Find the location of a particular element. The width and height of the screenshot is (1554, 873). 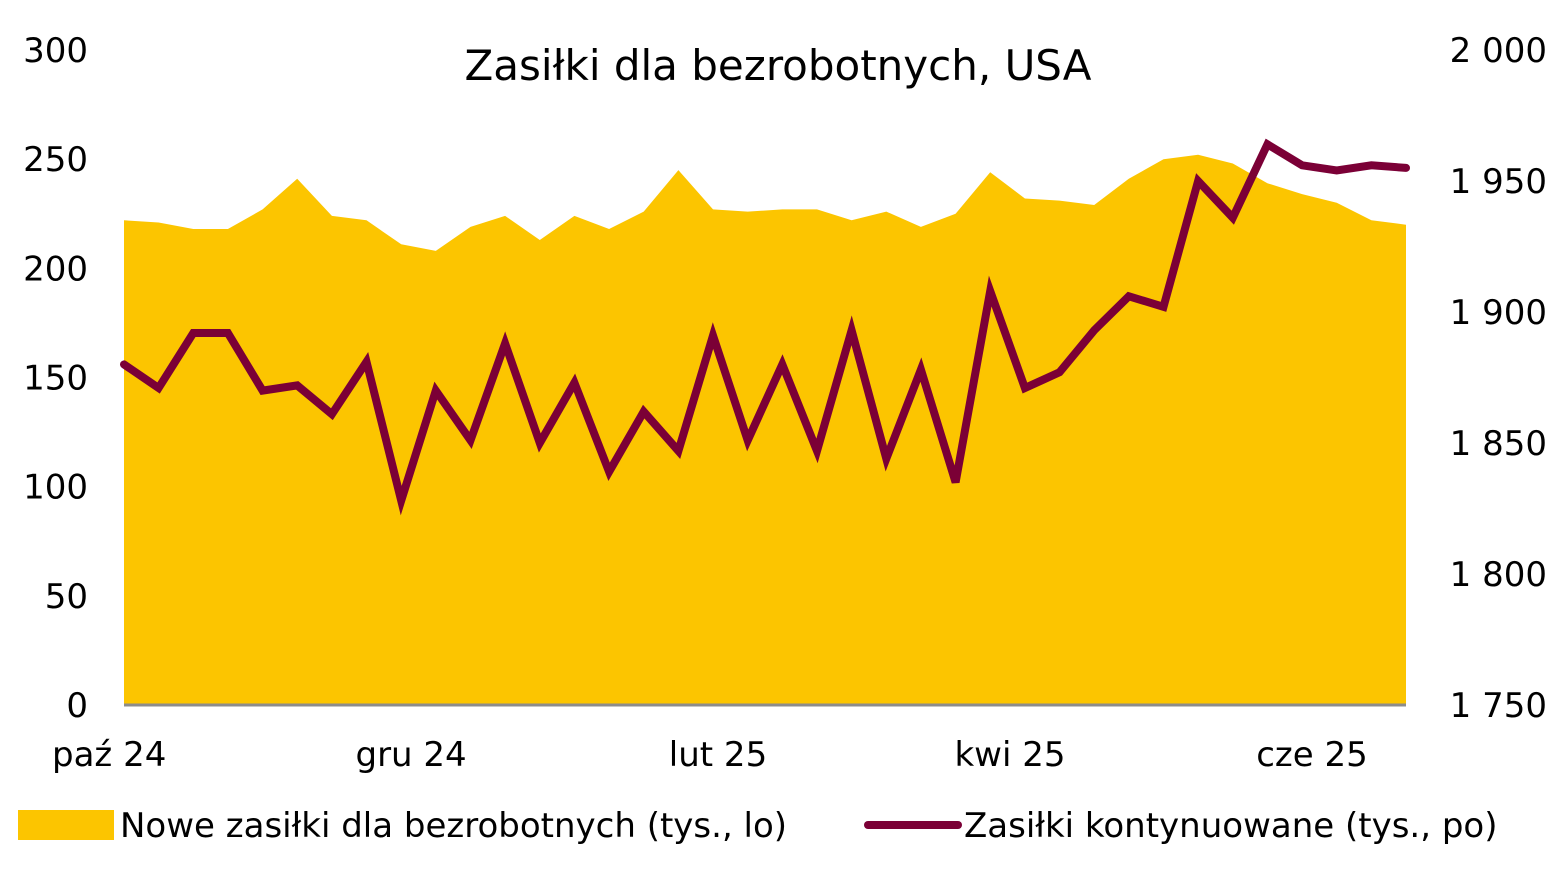

legend-swatch-new-claims is located at coordinates (66, 825).